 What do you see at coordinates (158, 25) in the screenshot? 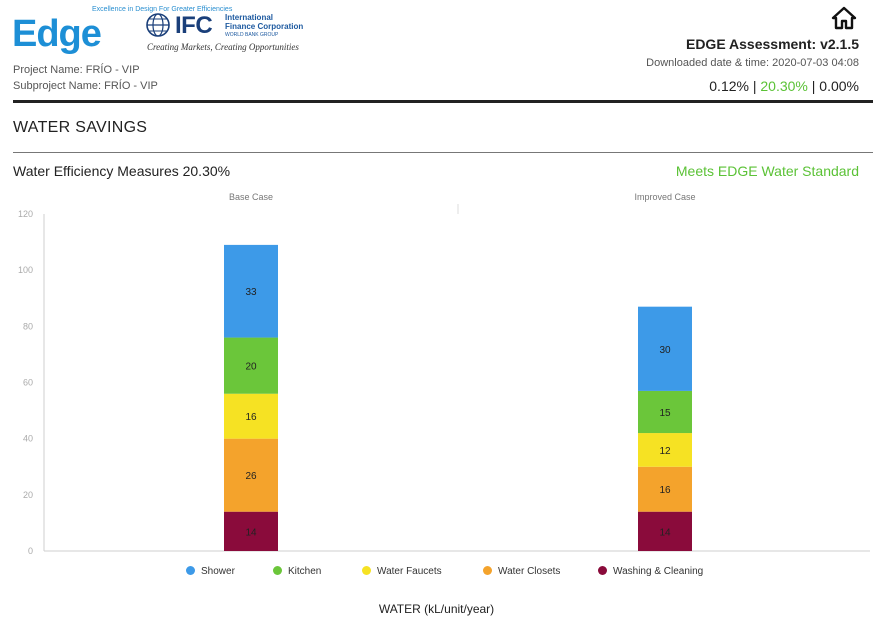
I see `globe-icon` at bounding box center [158, 25].